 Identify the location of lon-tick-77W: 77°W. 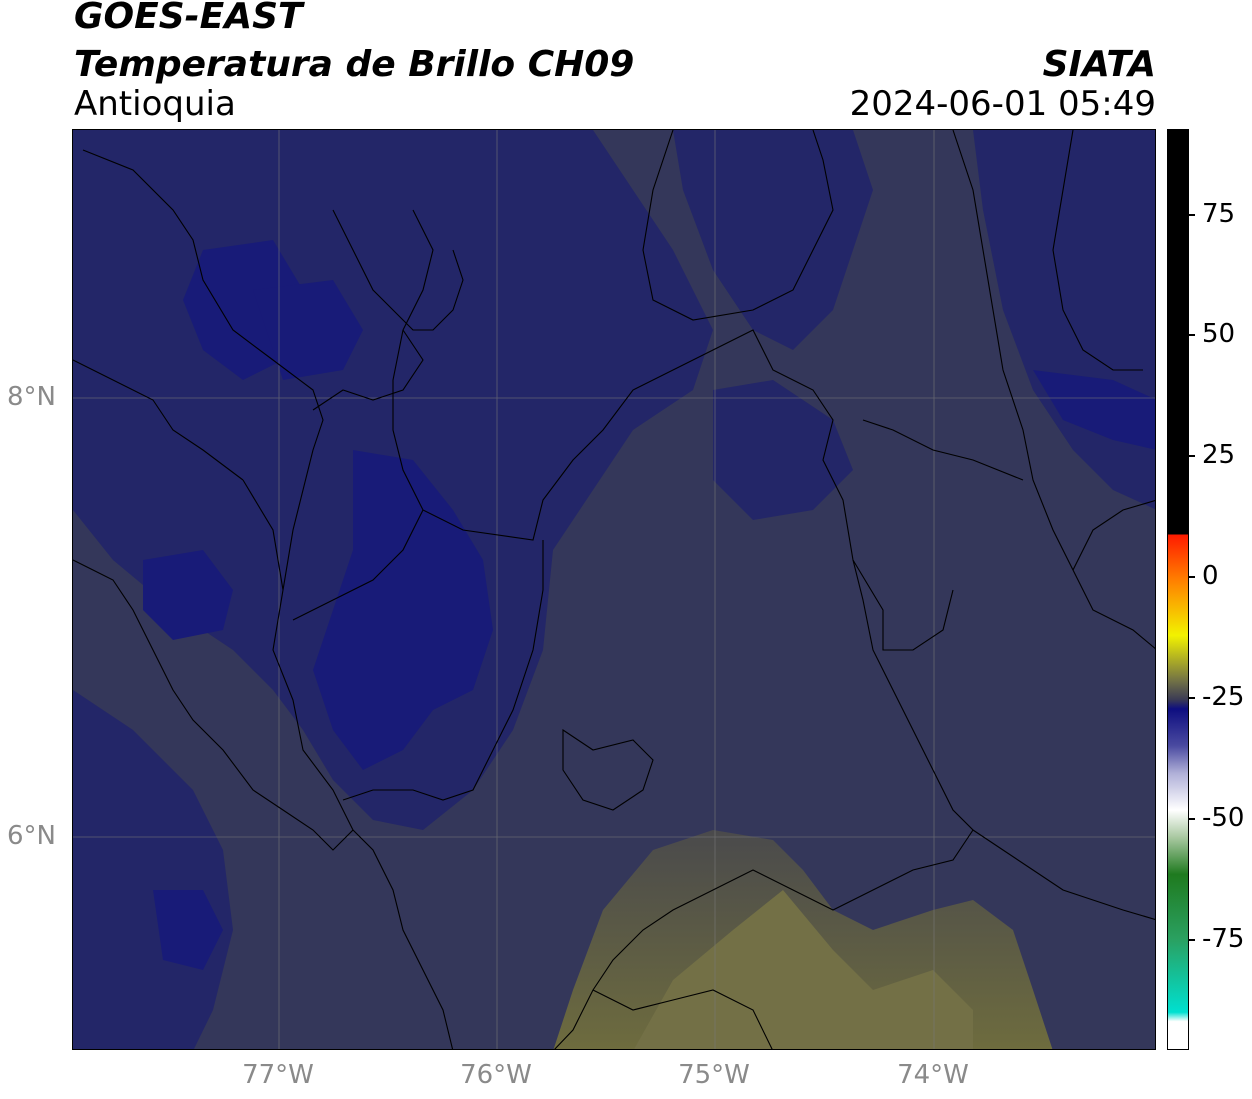
(278, 1075).